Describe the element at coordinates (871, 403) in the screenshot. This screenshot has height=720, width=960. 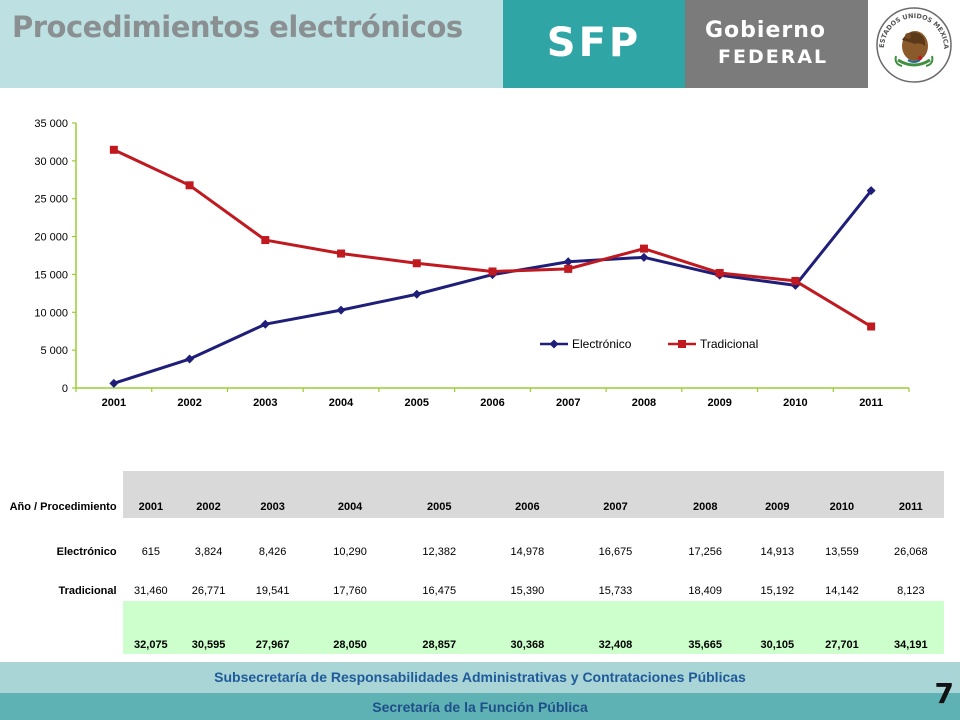
I see `x-tick-label: 2011` at that location.